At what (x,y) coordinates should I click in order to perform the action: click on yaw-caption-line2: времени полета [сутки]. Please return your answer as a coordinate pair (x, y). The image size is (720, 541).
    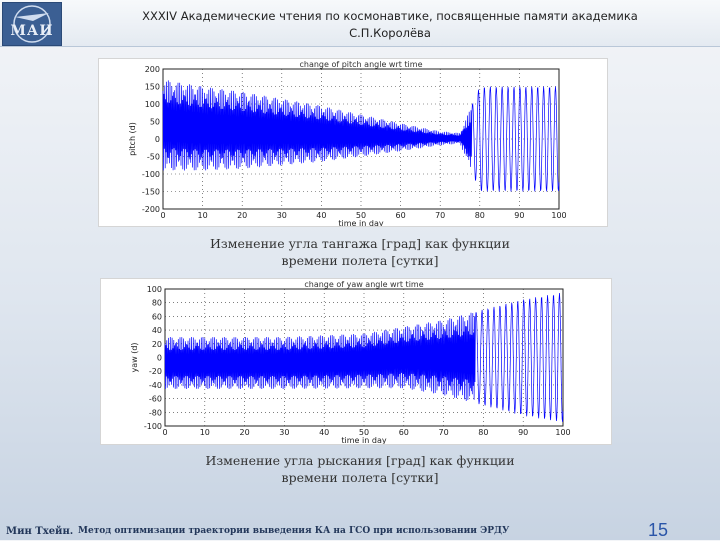
    Looking at the image, I should click on (360, 477).